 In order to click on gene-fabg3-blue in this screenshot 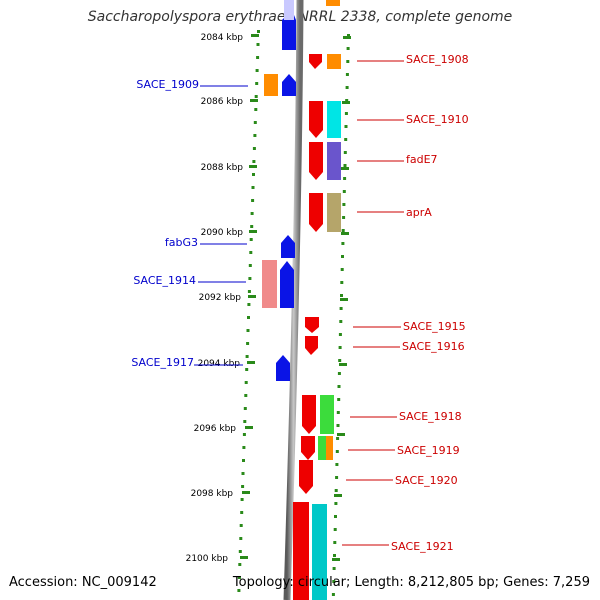, I will do `click(288, 246)`.